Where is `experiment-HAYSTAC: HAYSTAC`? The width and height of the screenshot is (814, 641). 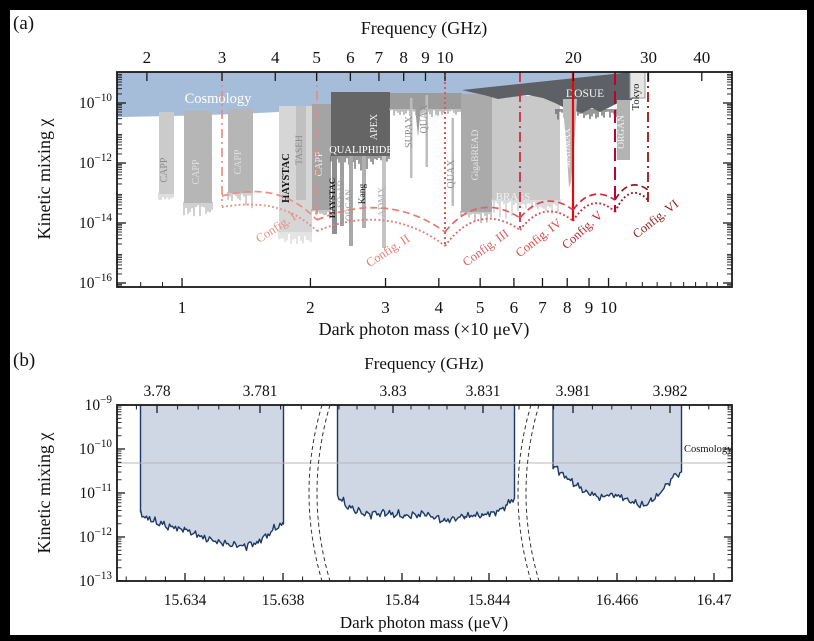
experiment-HAYSTAC: HAYSTAC is located at coordinates (332, 195).